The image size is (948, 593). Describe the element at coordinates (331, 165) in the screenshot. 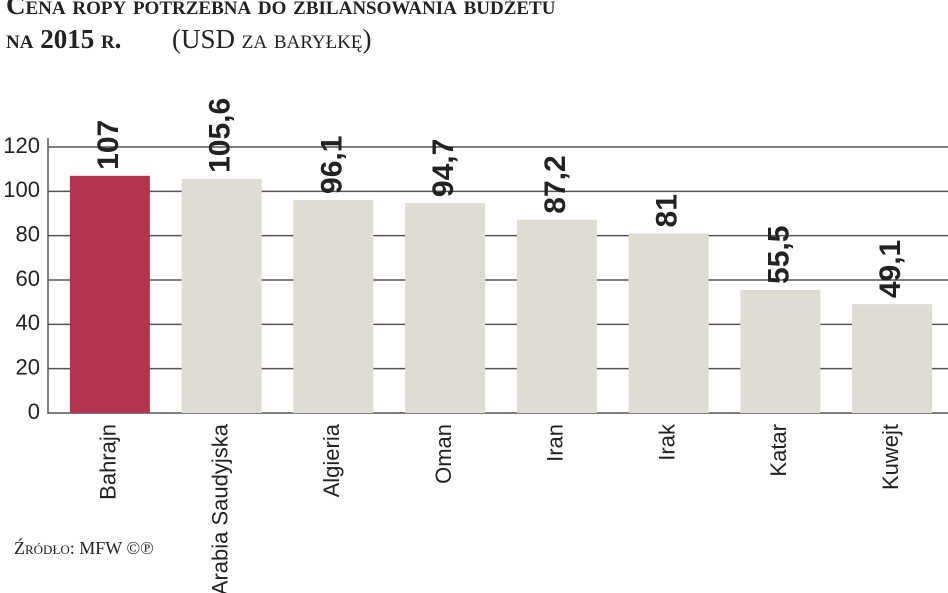

I see `value-label: 96,1` at that location.